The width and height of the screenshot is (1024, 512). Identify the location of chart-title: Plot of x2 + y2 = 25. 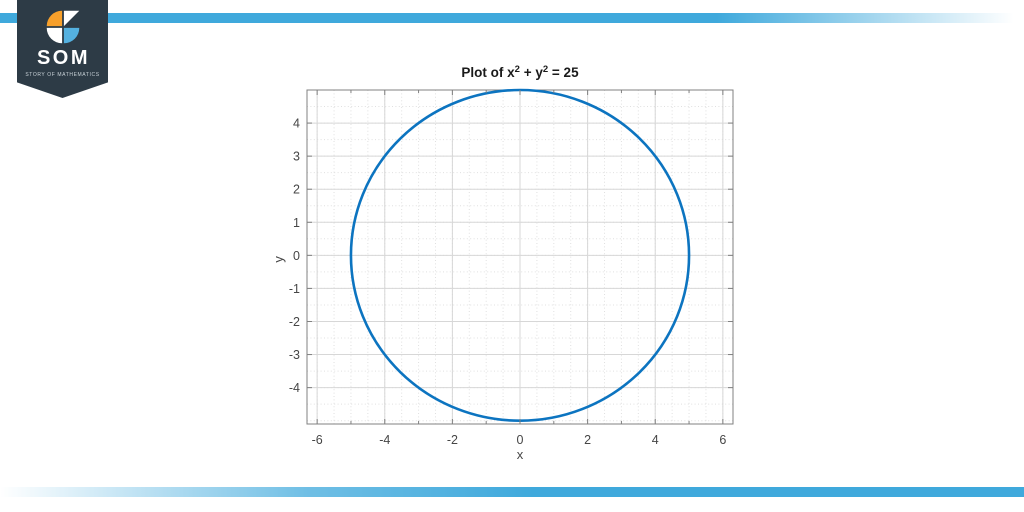
(520, 72).